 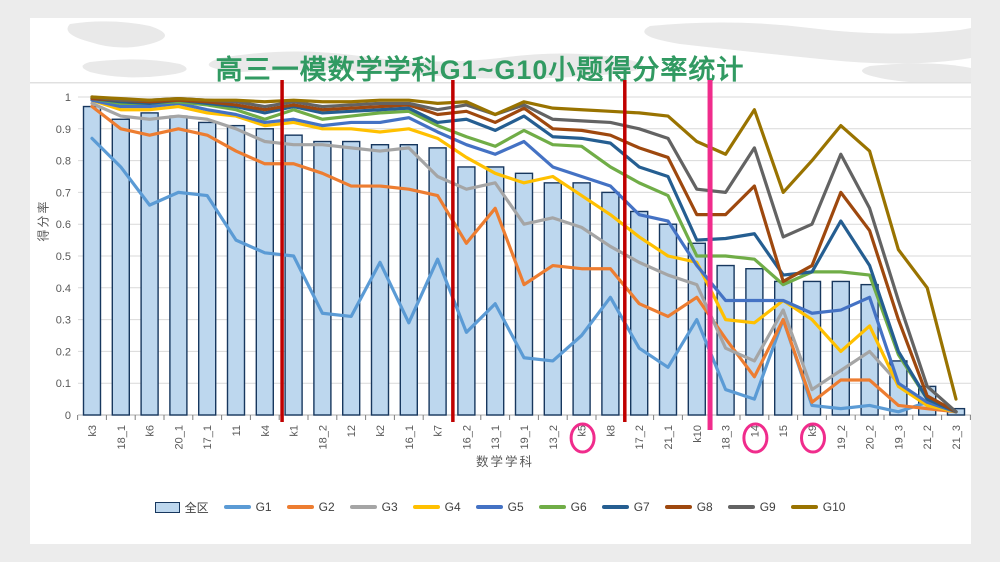 What do you see at coordinates (237, 430) in the screenshot?
I see `x-tick-label: 11` at bounding box center [237, 430].